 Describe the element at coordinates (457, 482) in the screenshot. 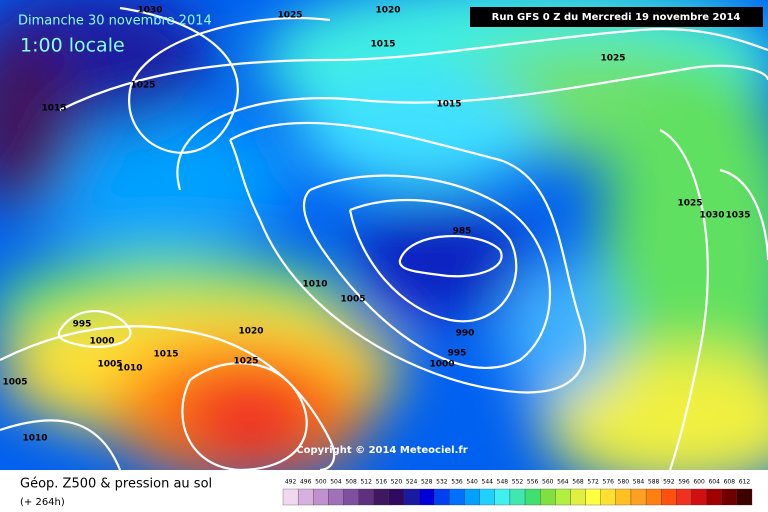

I see `legend-tick: 536` at that location.